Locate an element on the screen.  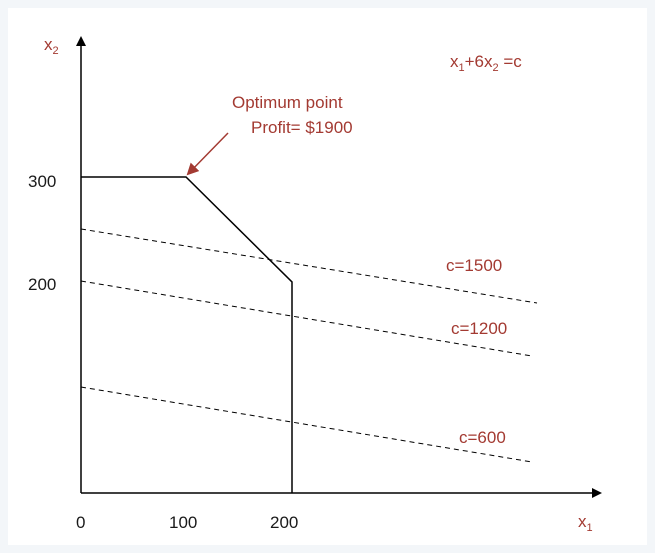
y-tick-300: 300 is located at coordinates (42, 181).